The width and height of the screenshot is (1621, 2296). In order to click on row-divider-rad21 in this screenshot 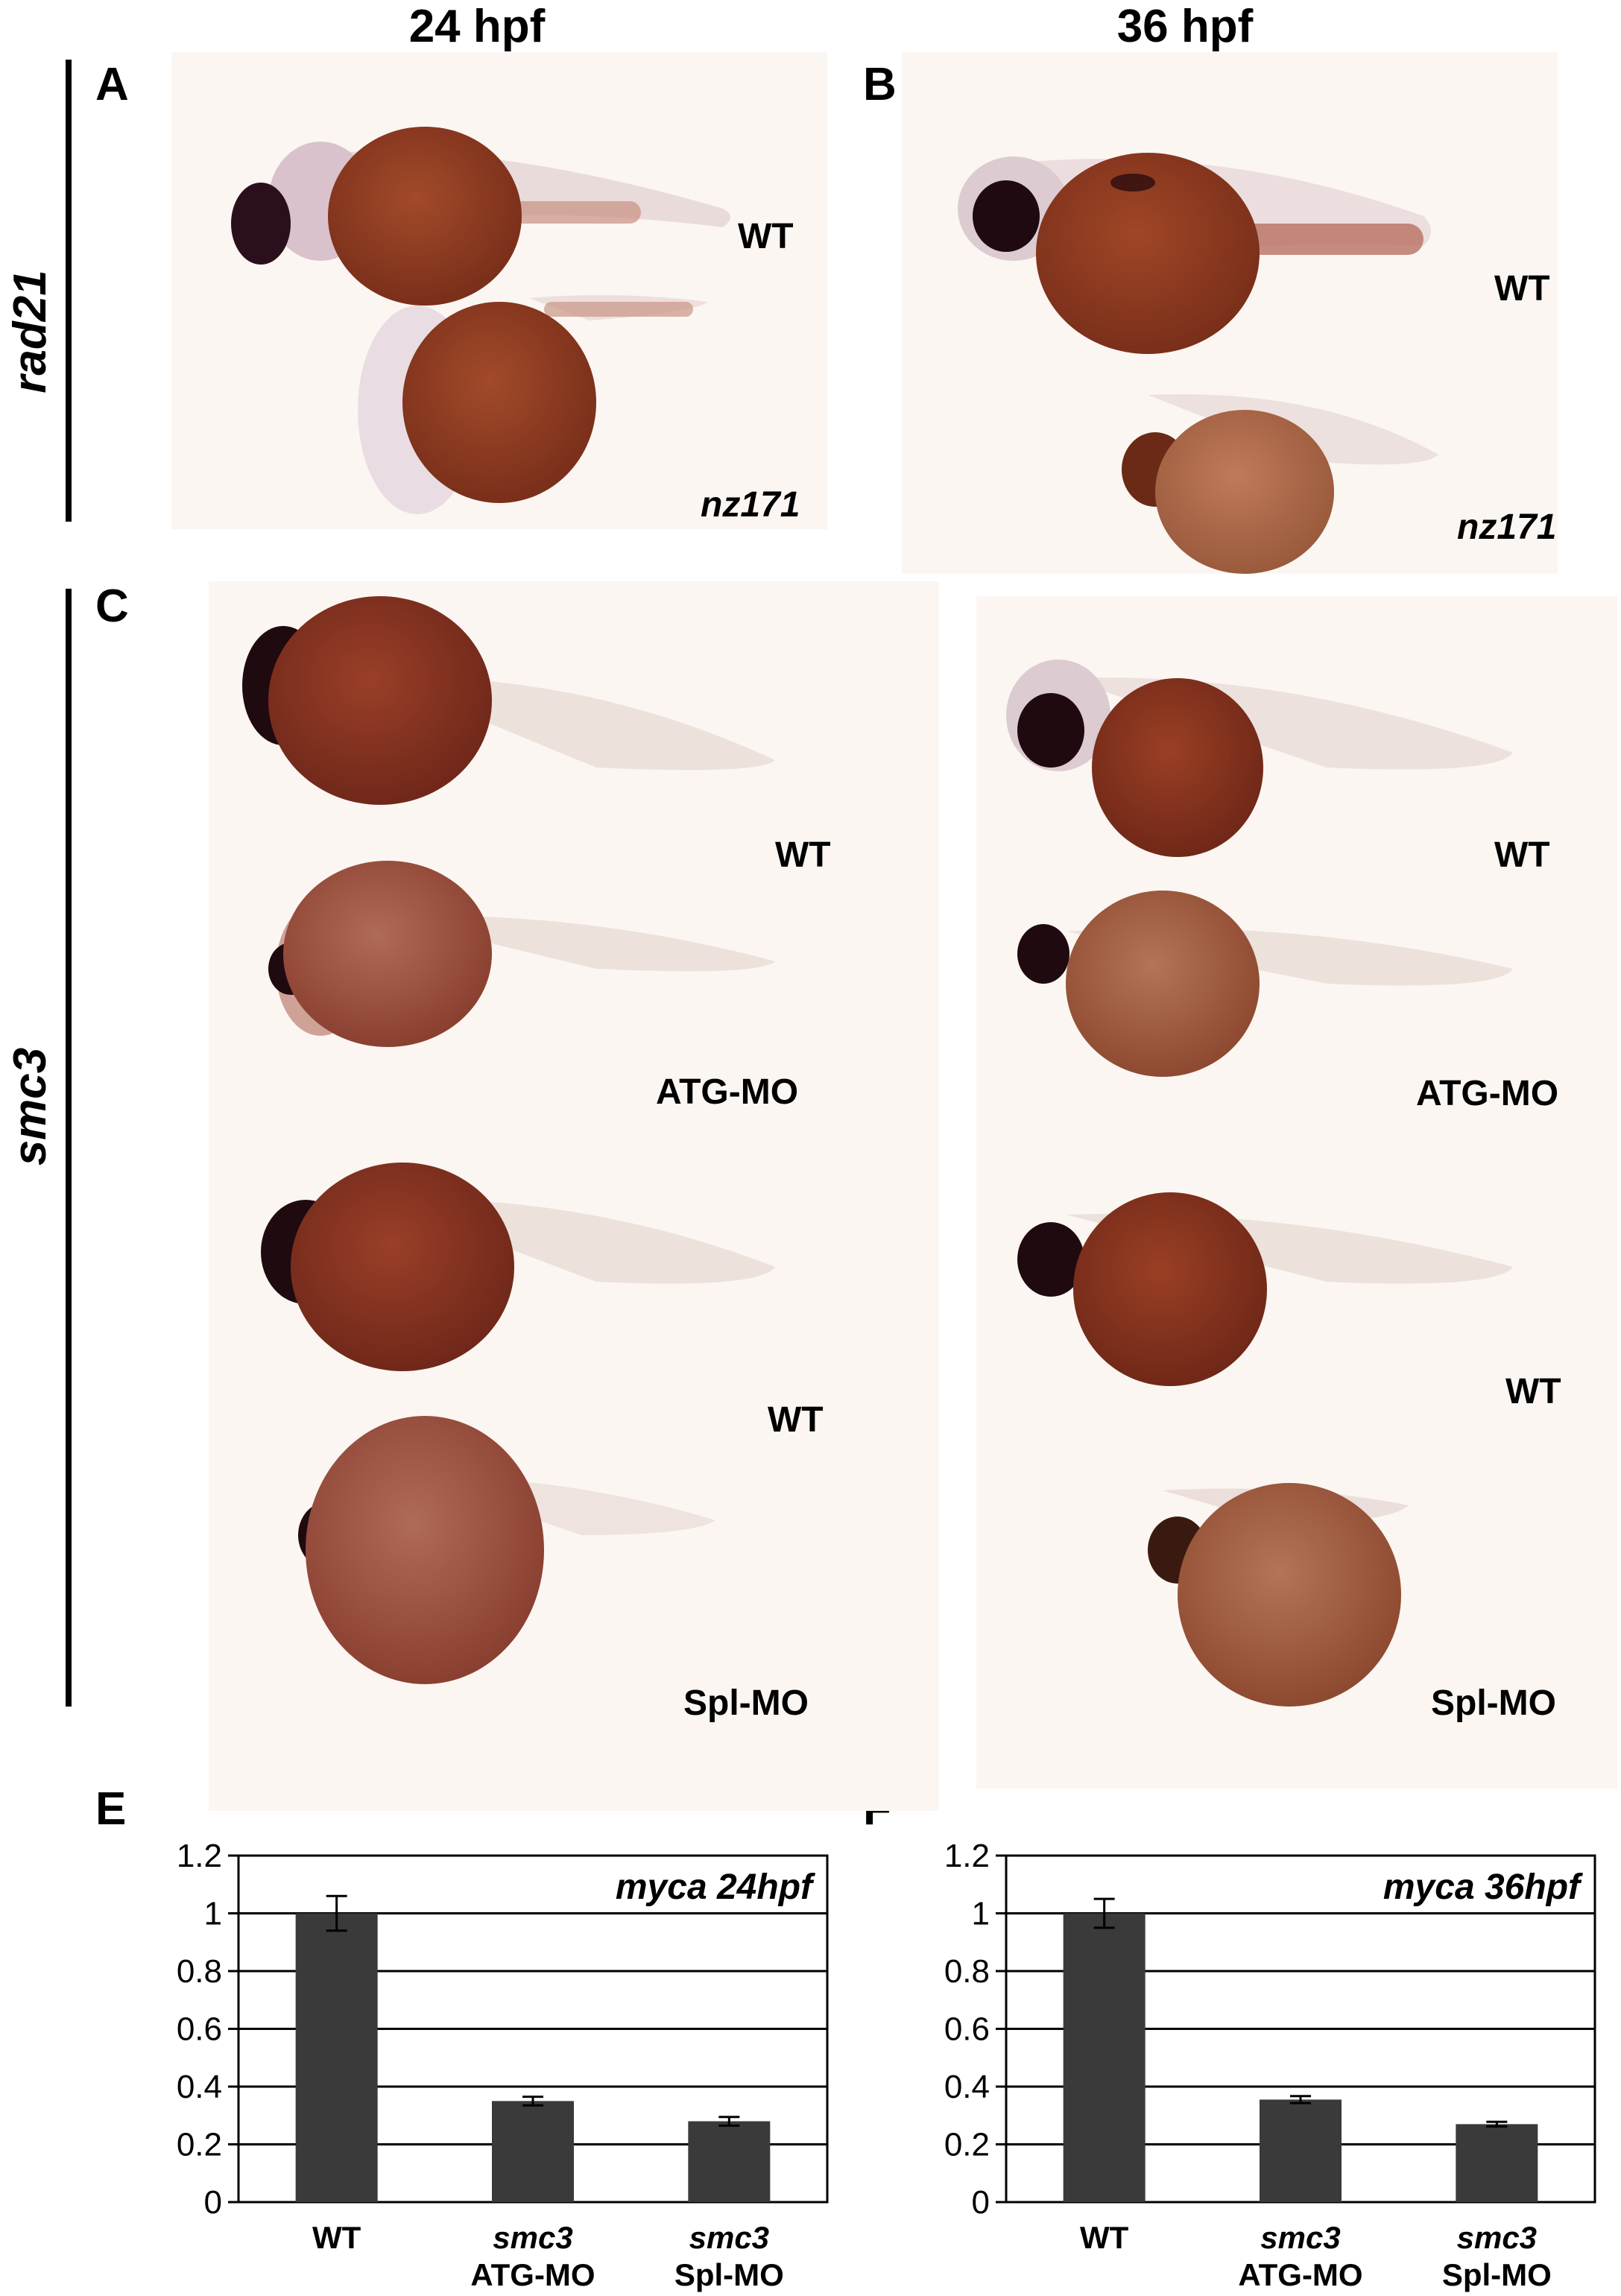, I will do `click(69, 291)`.